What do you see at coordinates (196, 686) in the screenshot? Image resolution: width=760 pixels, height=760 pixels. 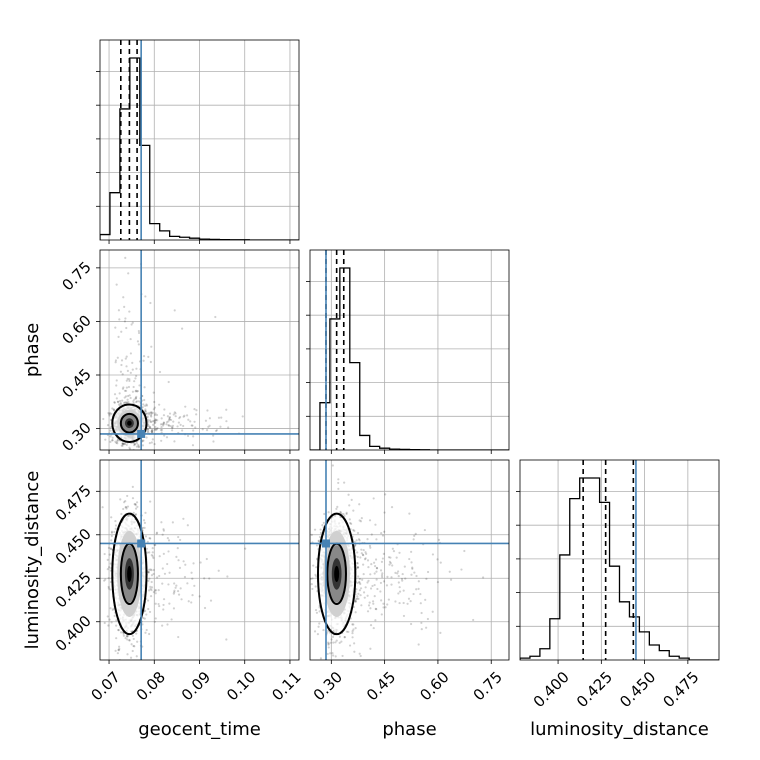 I see `x-tick-label: 0.09` at bounding box center [196, 686].